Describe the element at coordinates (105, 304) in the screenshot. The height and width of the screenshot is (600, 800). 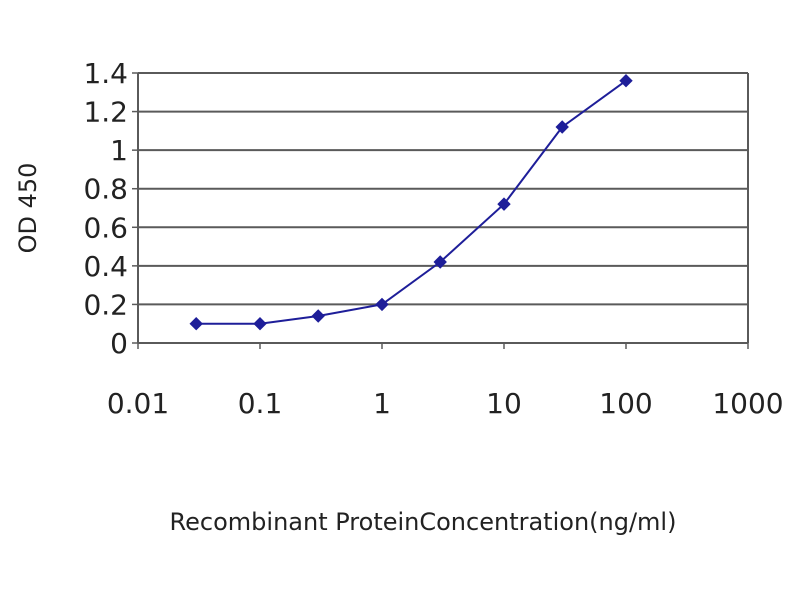
I see `y-tick-label: 0.2` at that location.